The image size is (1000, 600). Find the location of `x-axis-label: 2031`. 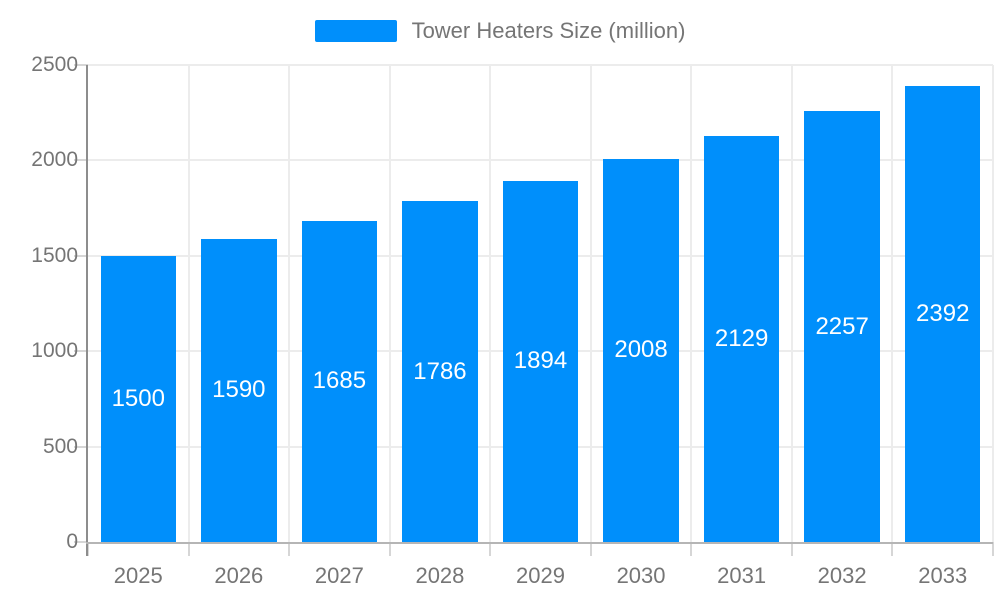

x-axis-label: 2031 is located at coordinates (742, 575).